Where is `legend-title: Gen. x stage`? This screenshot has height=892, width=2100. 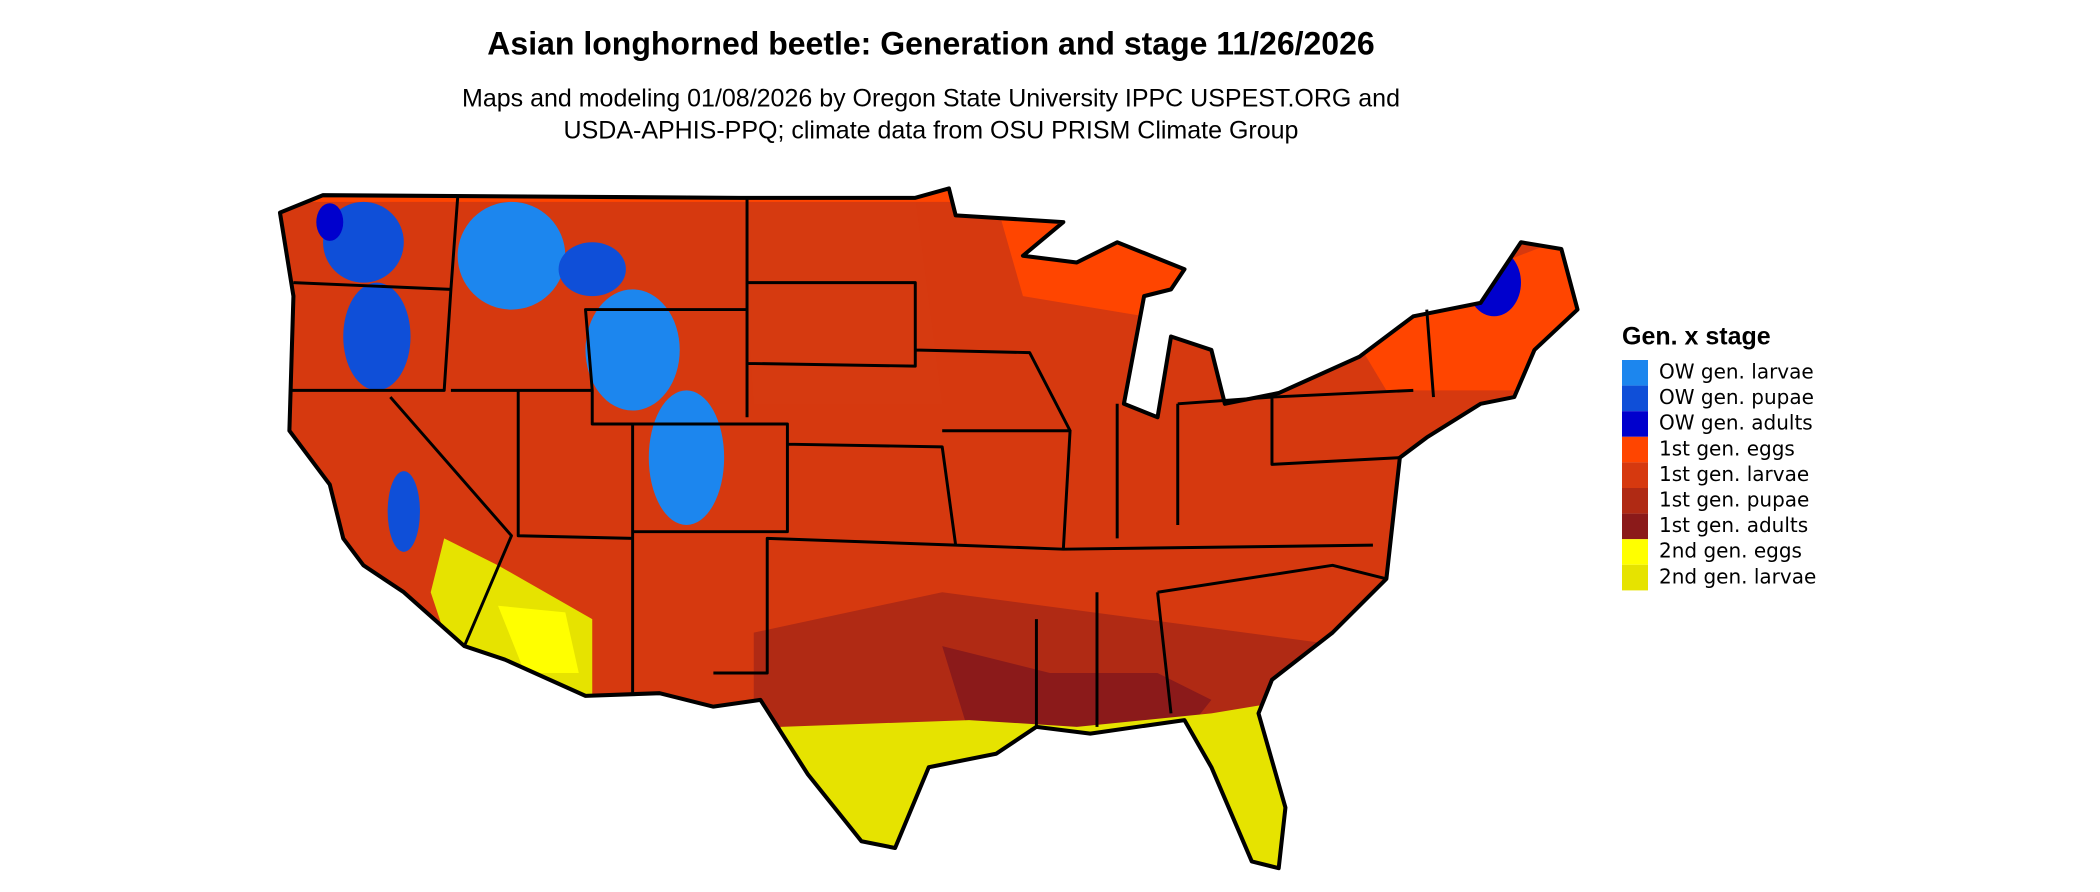
legend-title: Gen. x stage is located at coordinates (1696, 337).